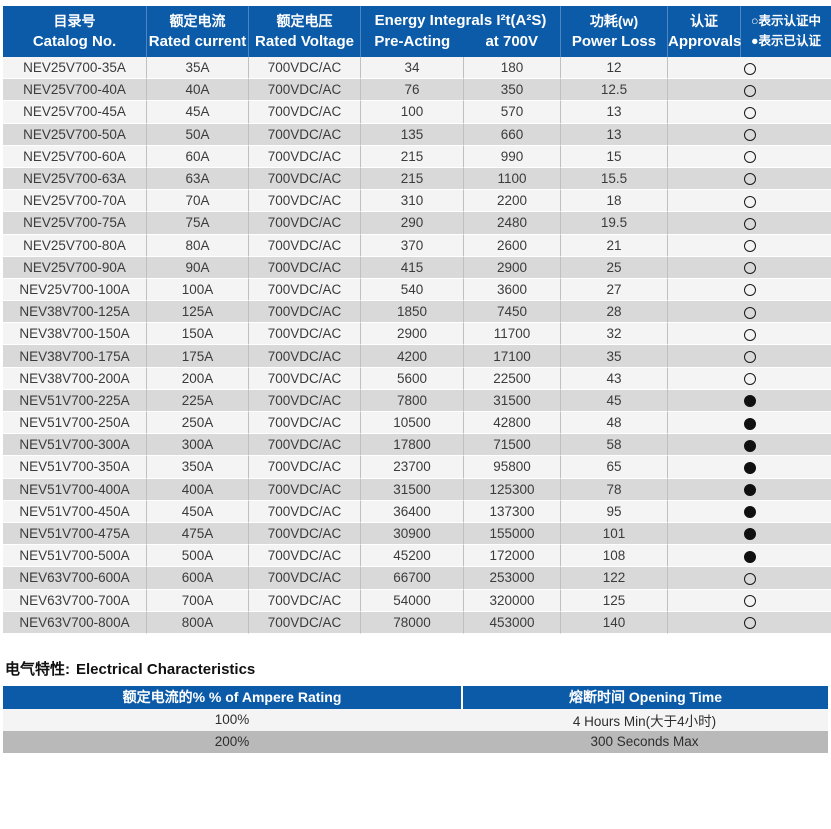 The height and width of the screenshot is (829, 831). What do you see at coordinates (644, 697) in the screenshot?
I see `col-header-opening-time: 熔断时间 Opening Time` at bounding box center [644, 697].